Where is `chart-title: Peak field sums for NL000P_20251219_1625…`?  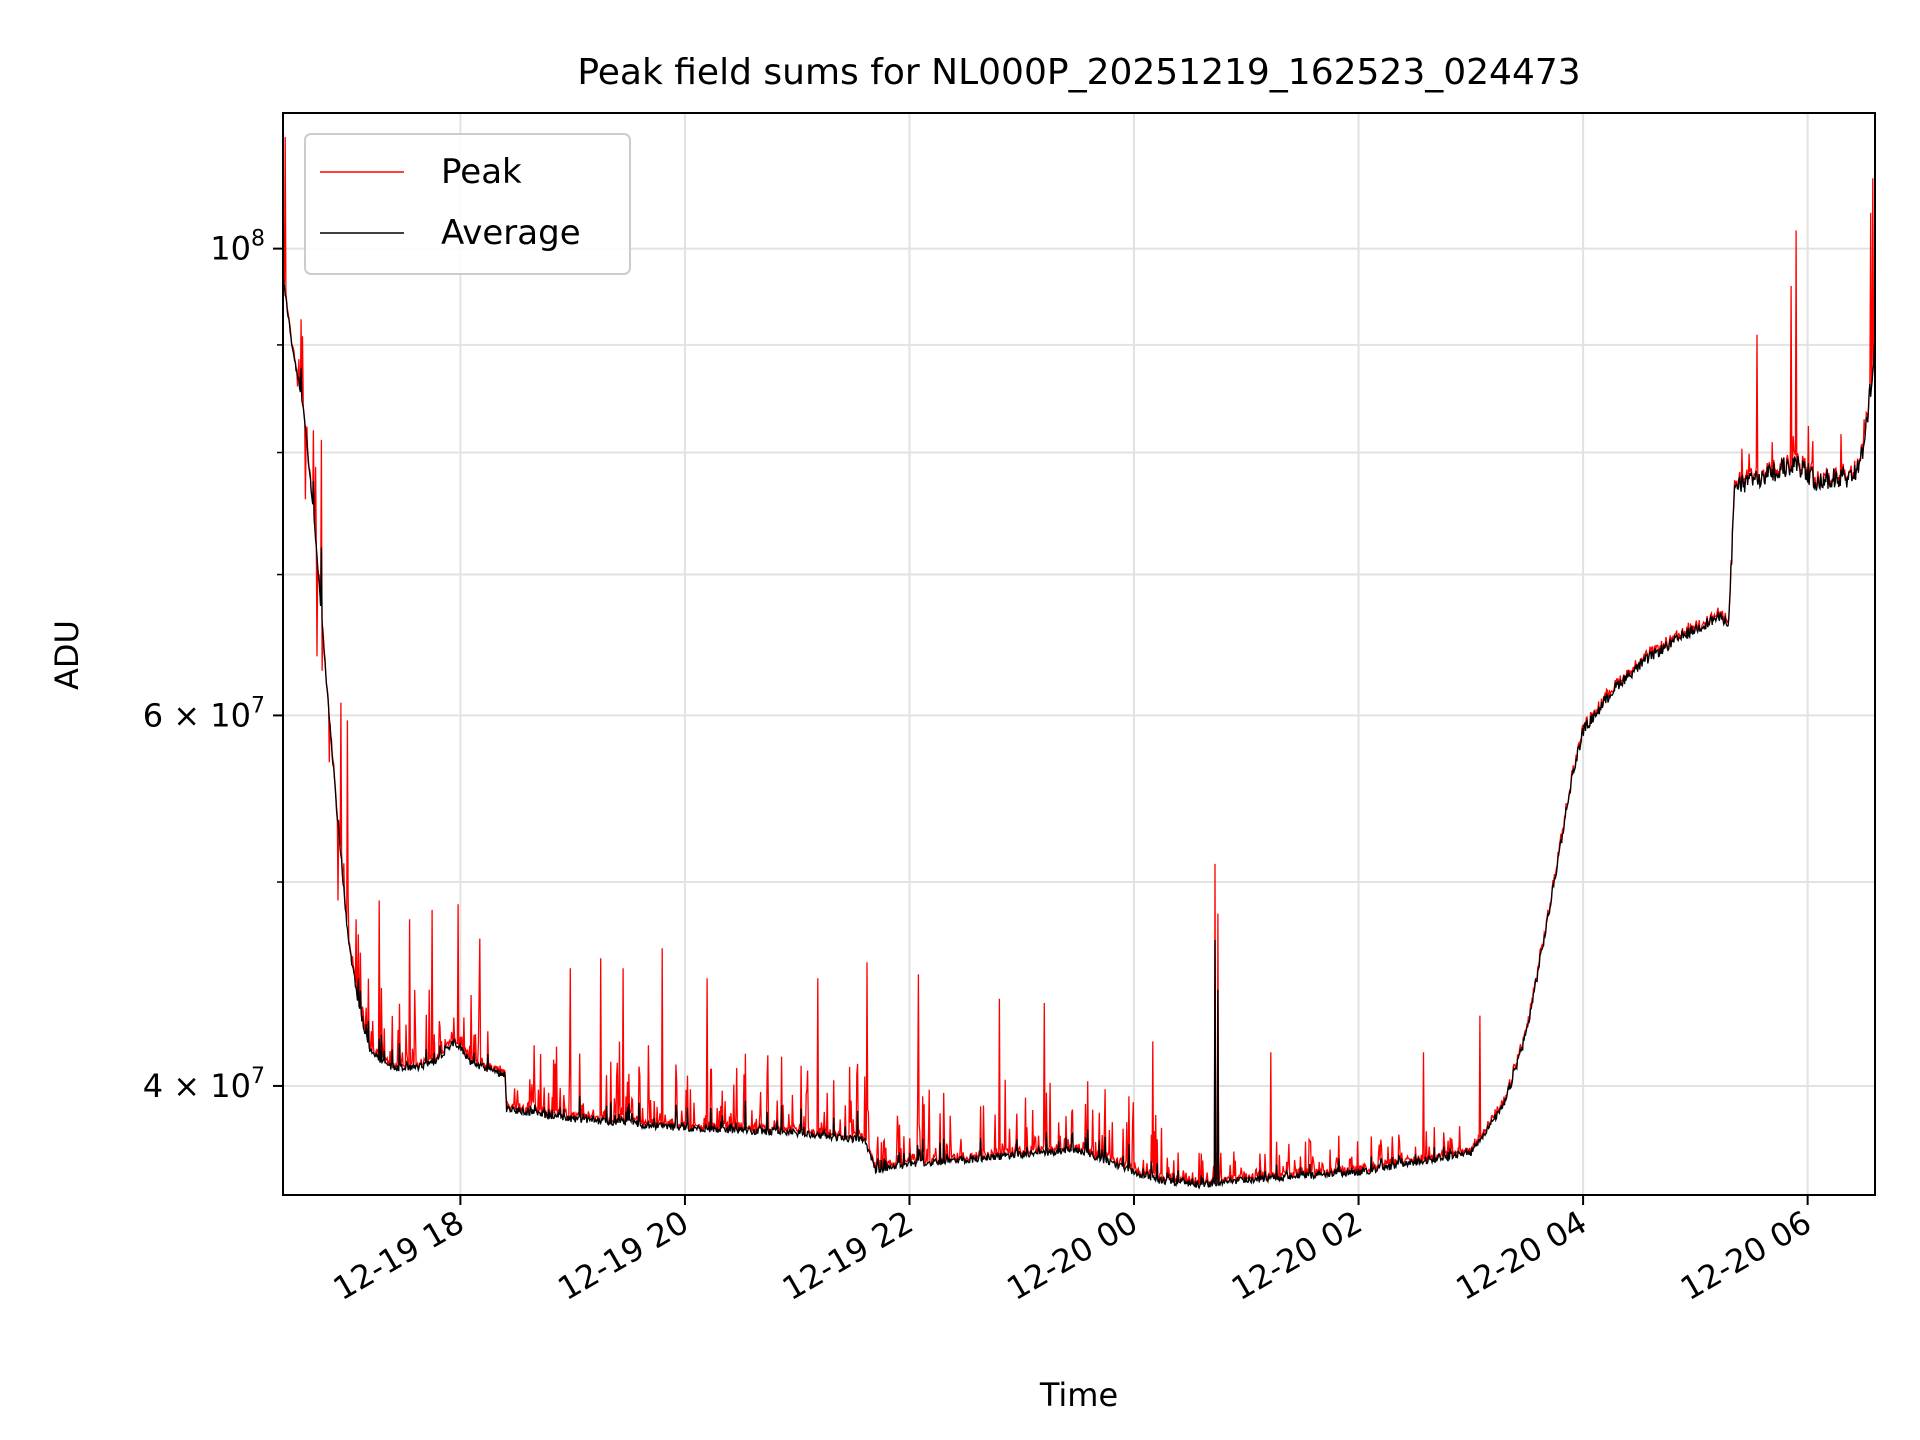 chart-title: Peak field sums for NL000P_20251219_1625… is located at coordinates (1078, 72).